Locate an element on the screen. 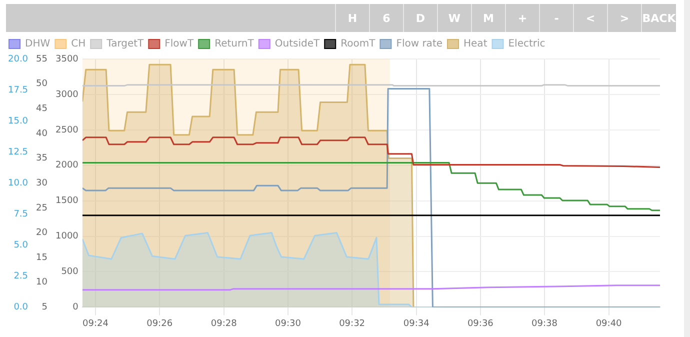  toolbar-button: - is located at coordinates (556, 18).